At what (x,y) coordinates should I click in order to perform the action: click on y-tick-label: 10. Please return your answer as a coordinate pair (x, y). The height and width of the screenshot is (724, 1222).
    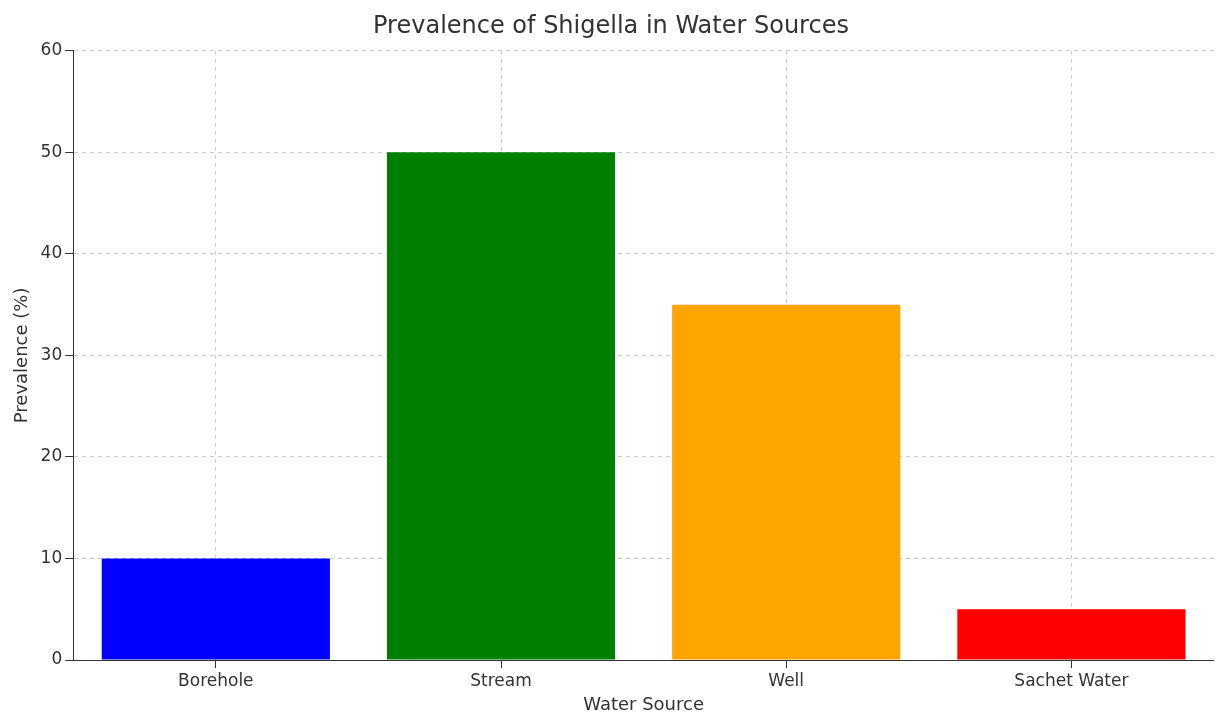
    Looking at the image, I should click on (51, 556).